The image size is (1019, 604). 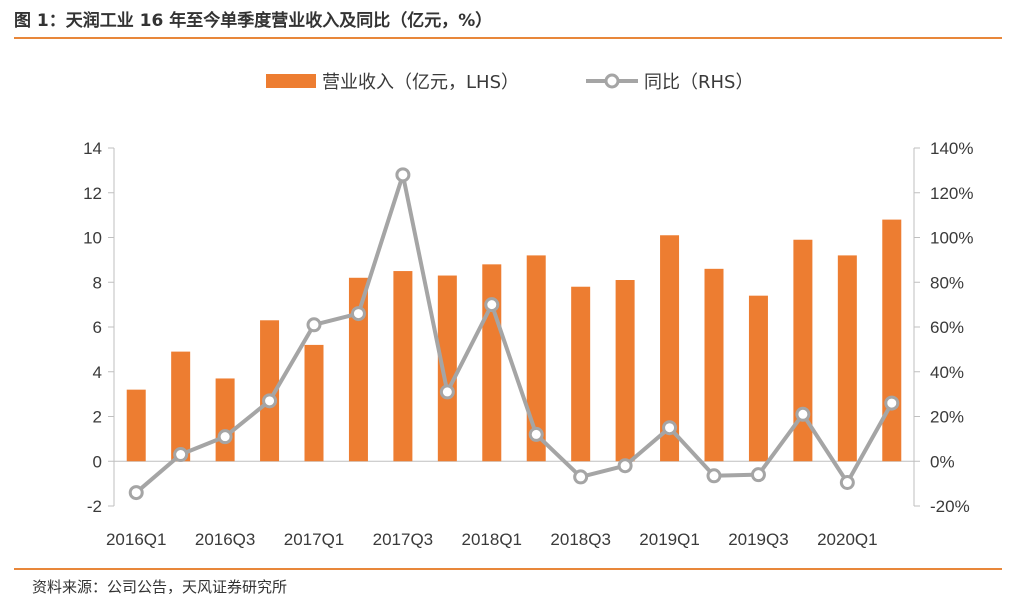 What do you see at coordinates (92, 238) in the screenshot?
I see `y-left-tick-label: 10` at bounding box center [92, 238].